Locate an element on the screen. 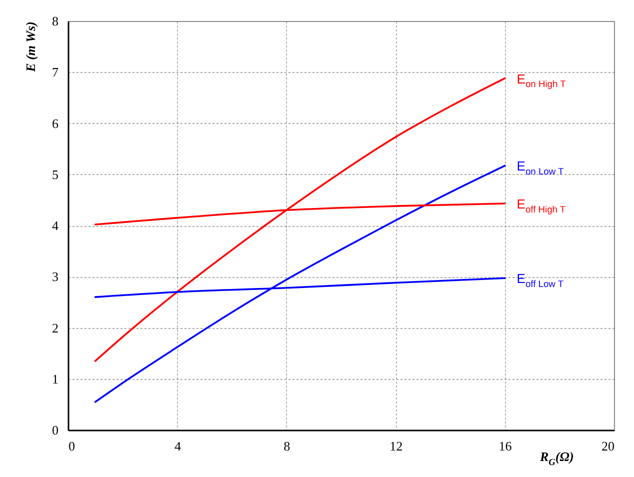  x-tick-label: 4 is located at coordinates (178, 446).